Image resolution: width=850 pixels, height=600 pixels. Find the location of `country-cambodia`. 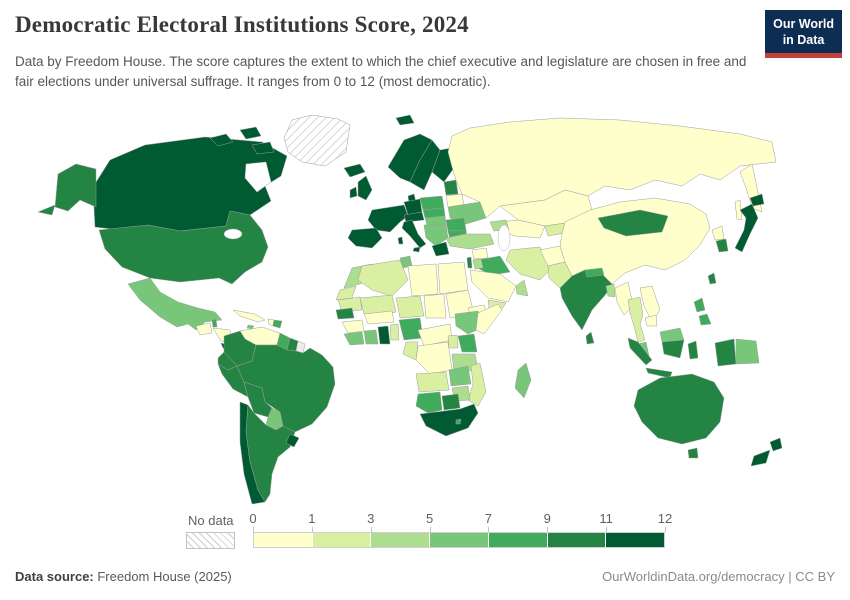

country-cambodia is located at coordinates (651, 320).